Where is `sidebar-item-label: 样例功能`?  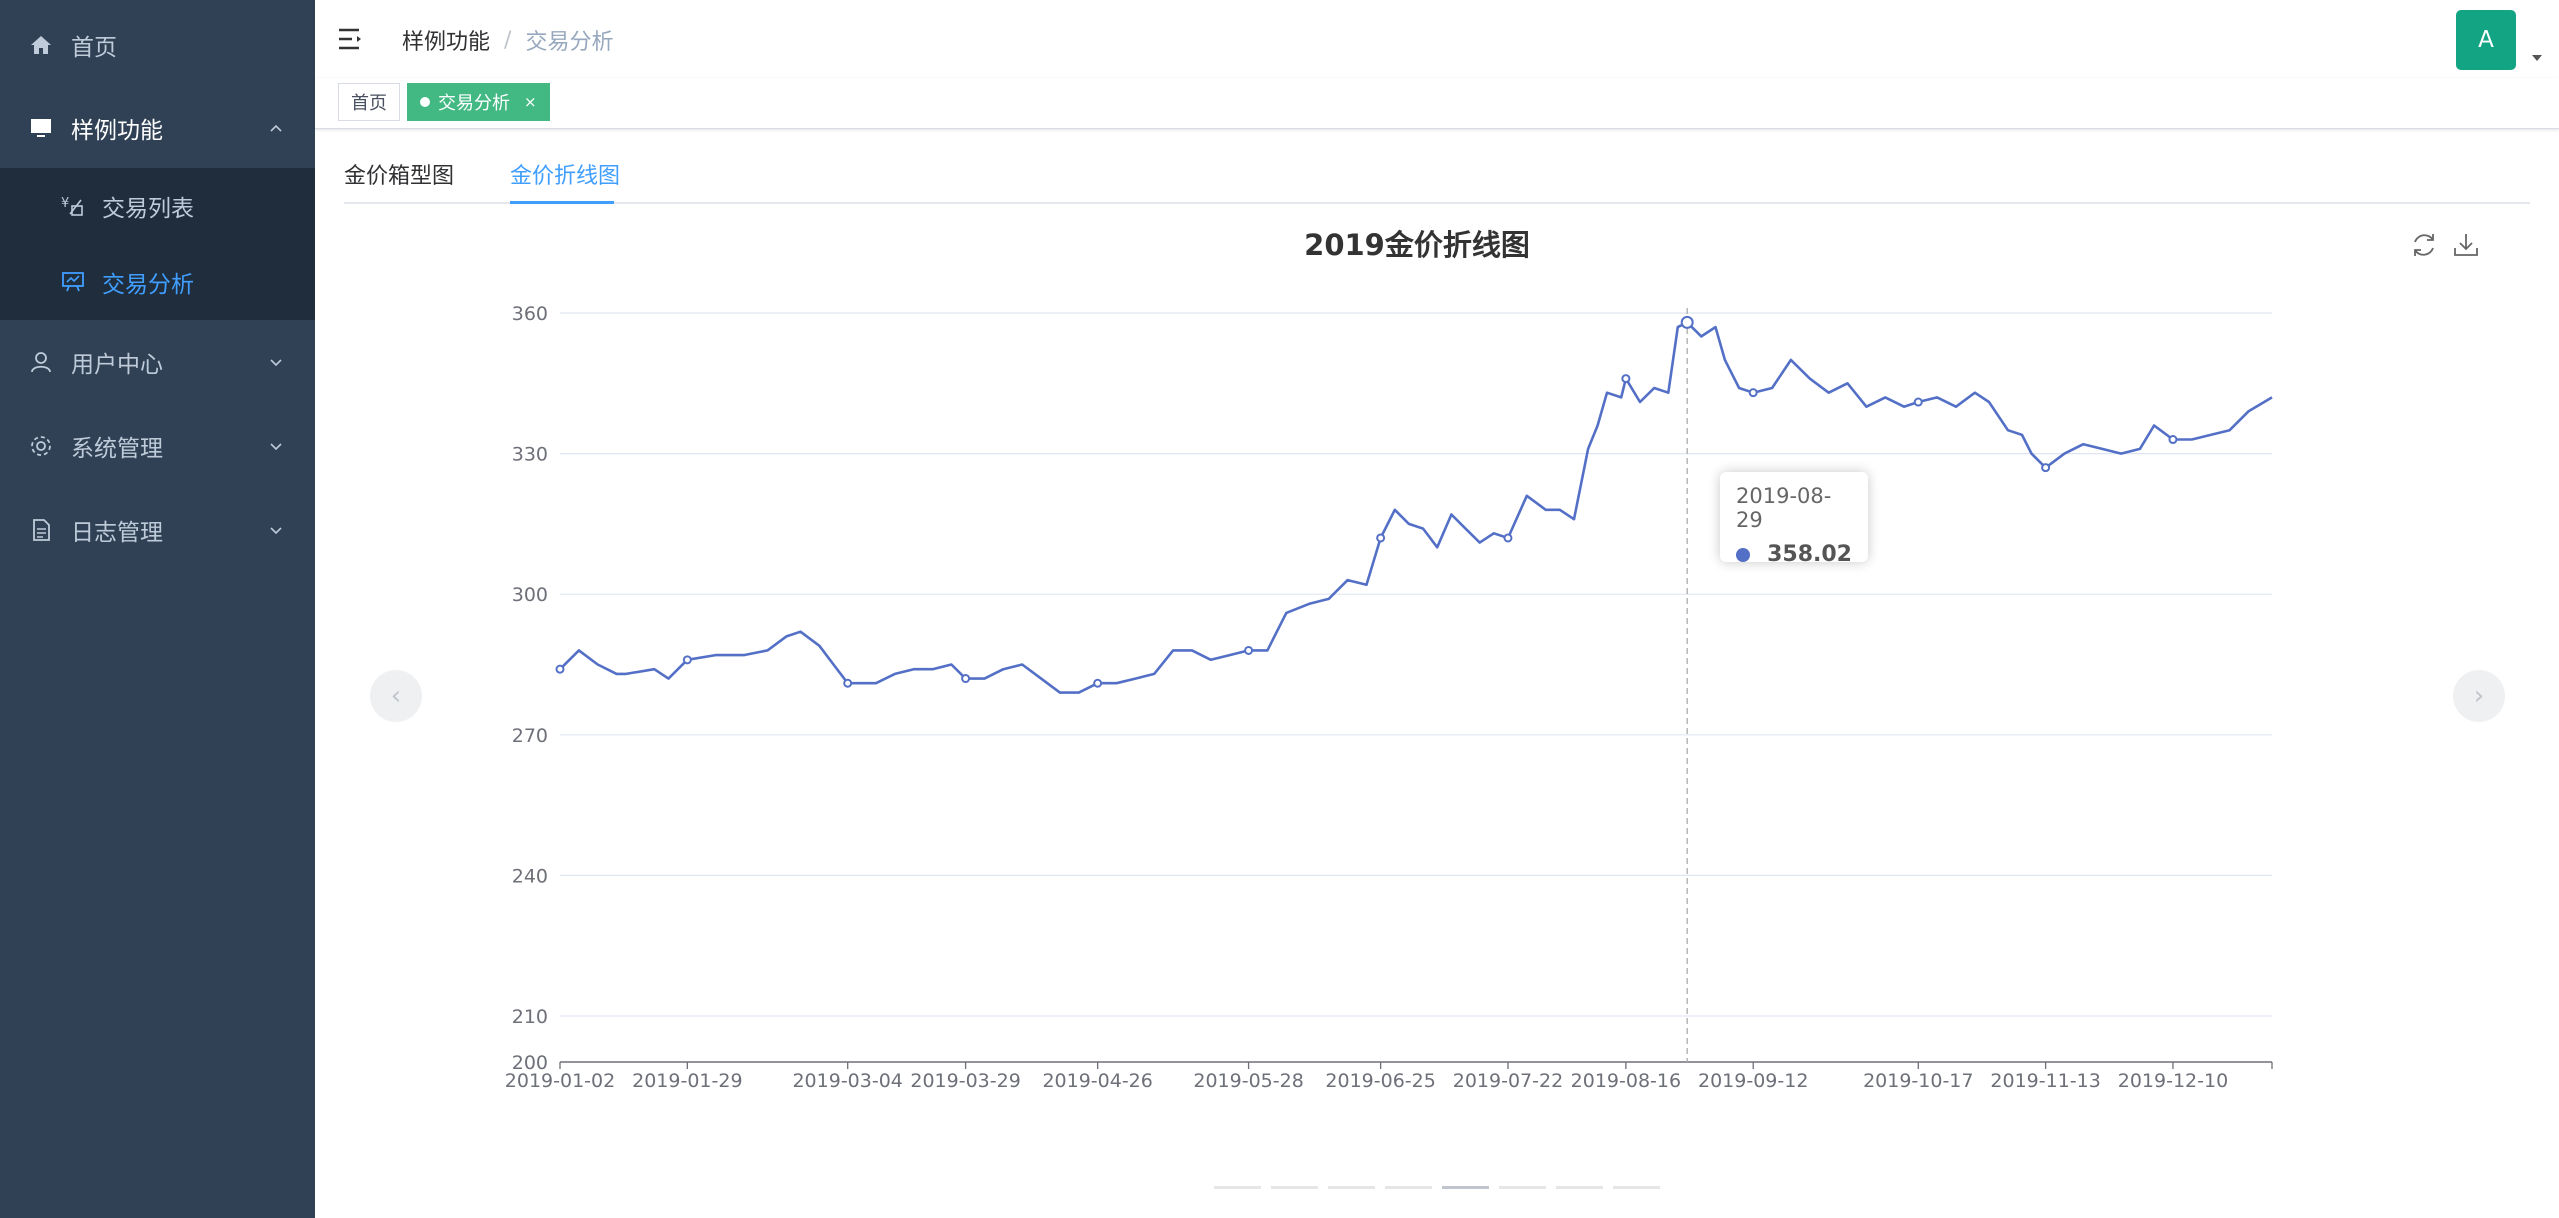
sidebar-item-label: 样例功能 is located at coordinates (117, 131).